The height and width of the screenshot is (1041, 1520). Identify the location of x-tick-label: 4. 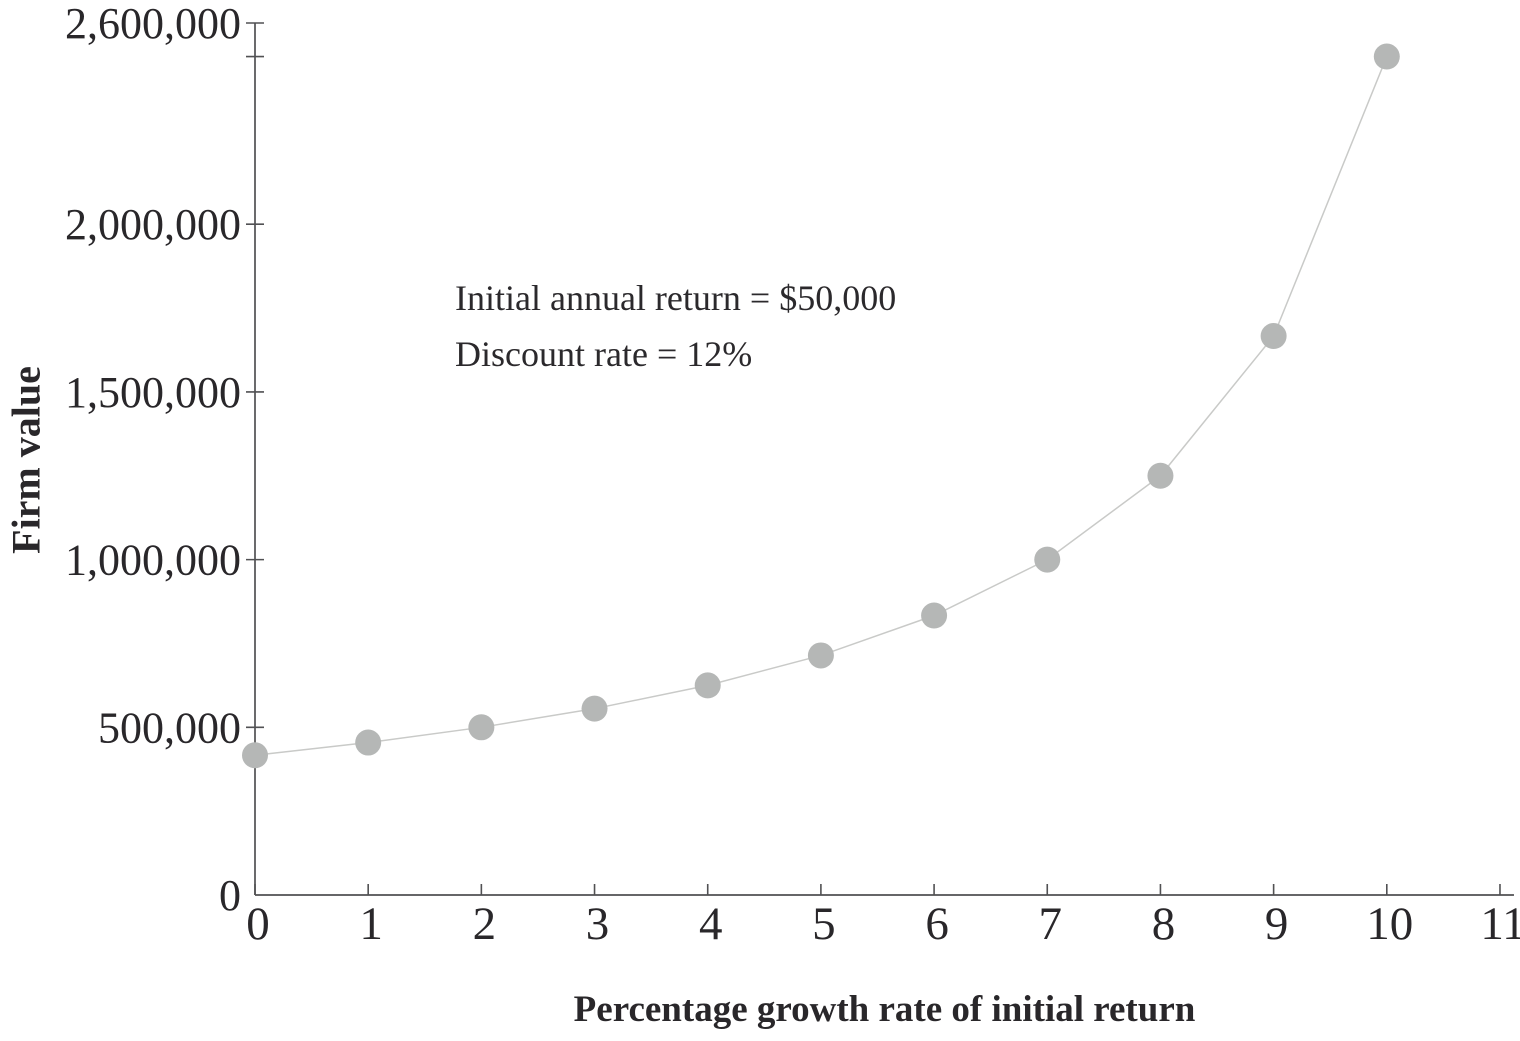
(711, 924).